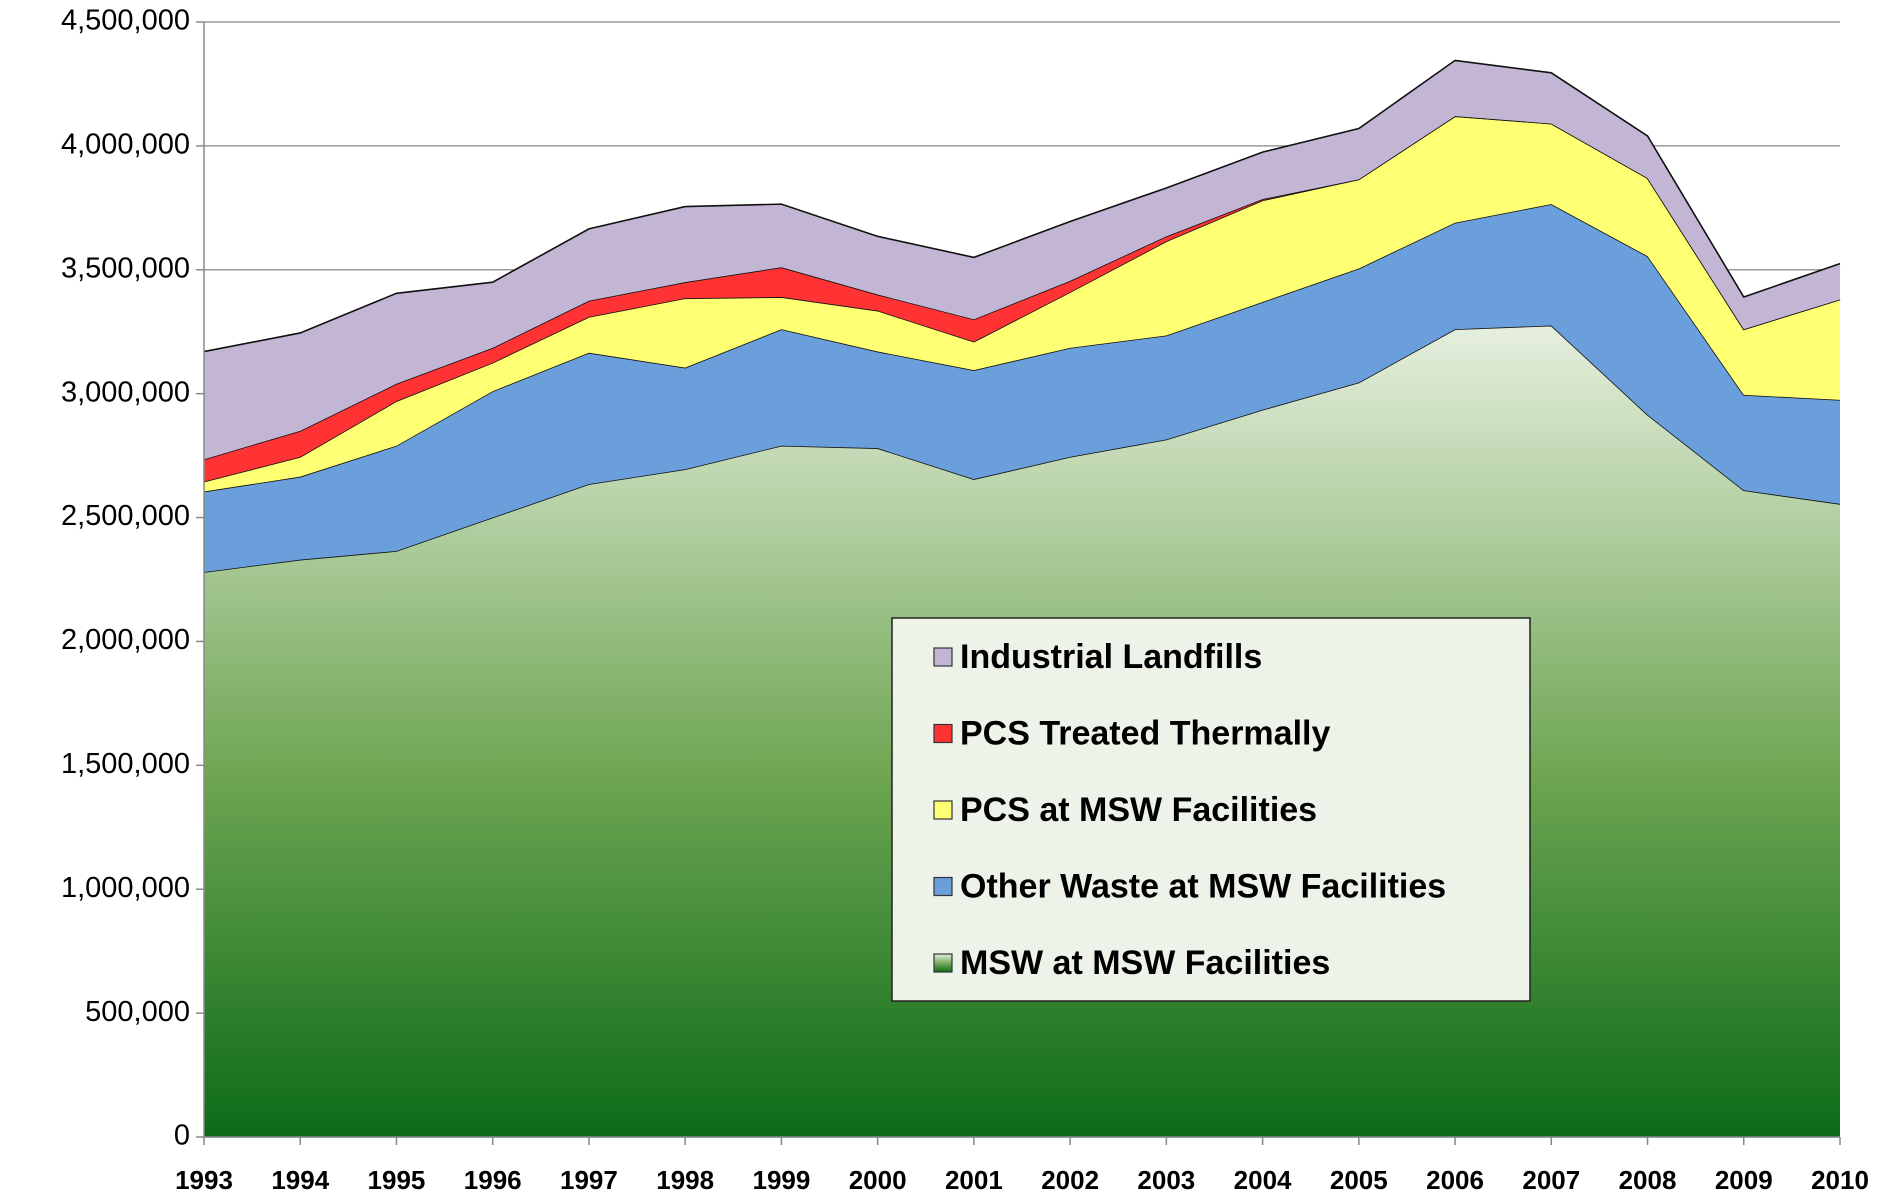 The width and height of the screenshot is (1883, 1203). Describe the element at coordinates (1840, 1180) in the screenshot. I see `x-tick-label: 2010` at that location.